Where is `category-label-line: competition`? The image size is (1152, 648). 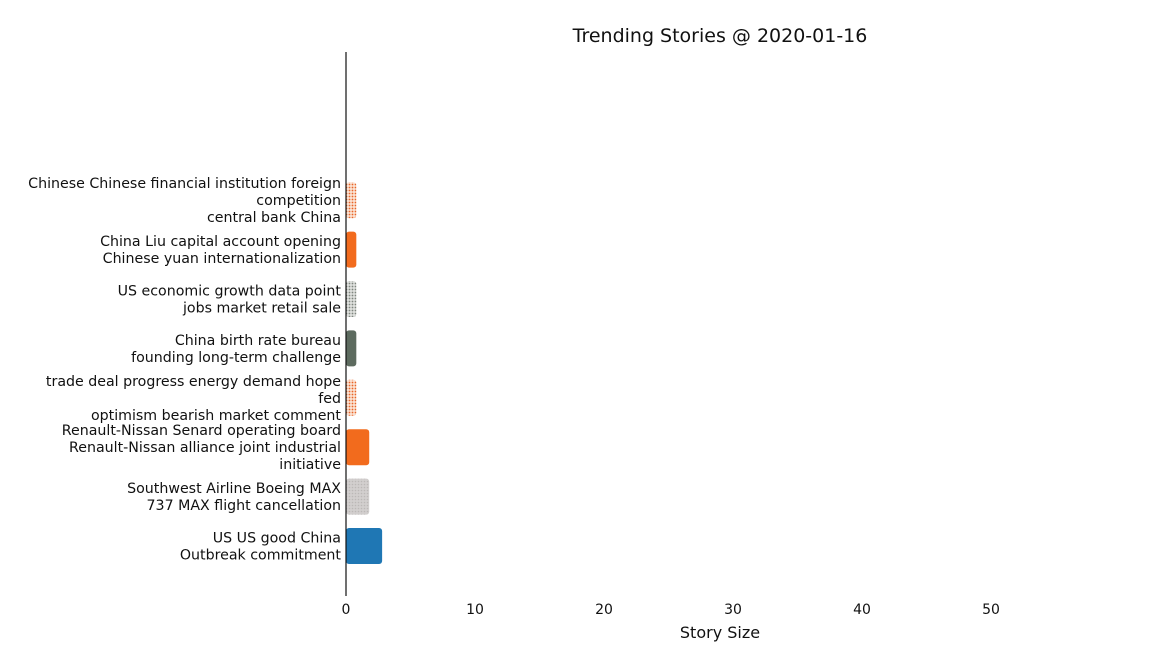 category-label-line: competition is located at coordinates (298, 201).